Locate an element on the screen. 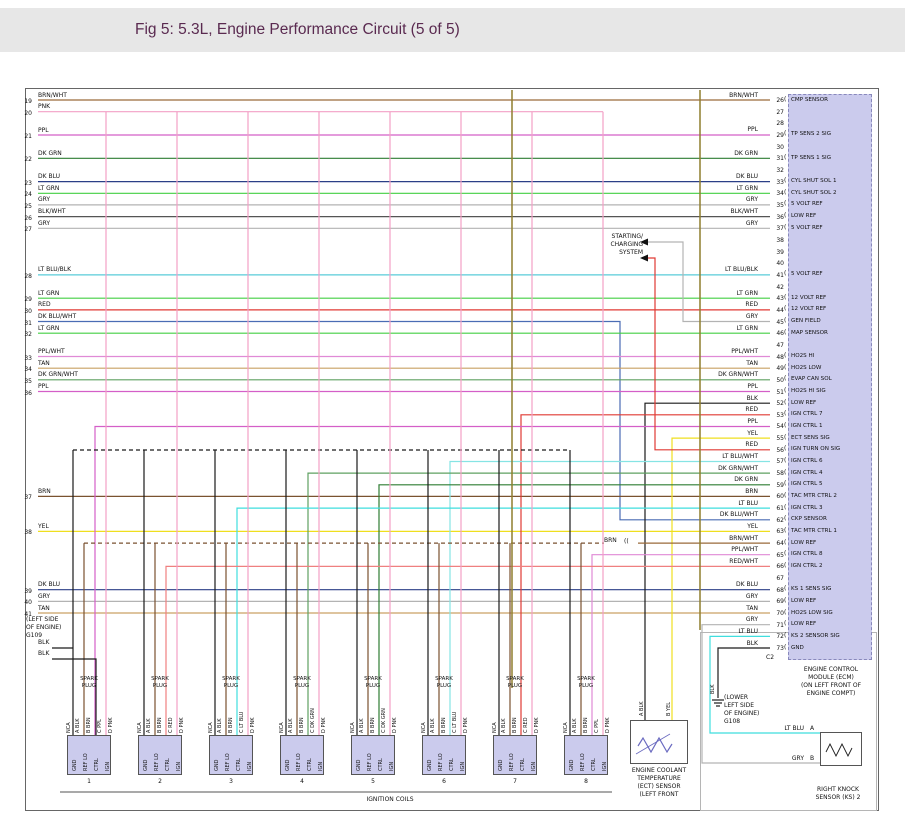  coil-top-label: C LT BLU is located at coordinates (242, 722).